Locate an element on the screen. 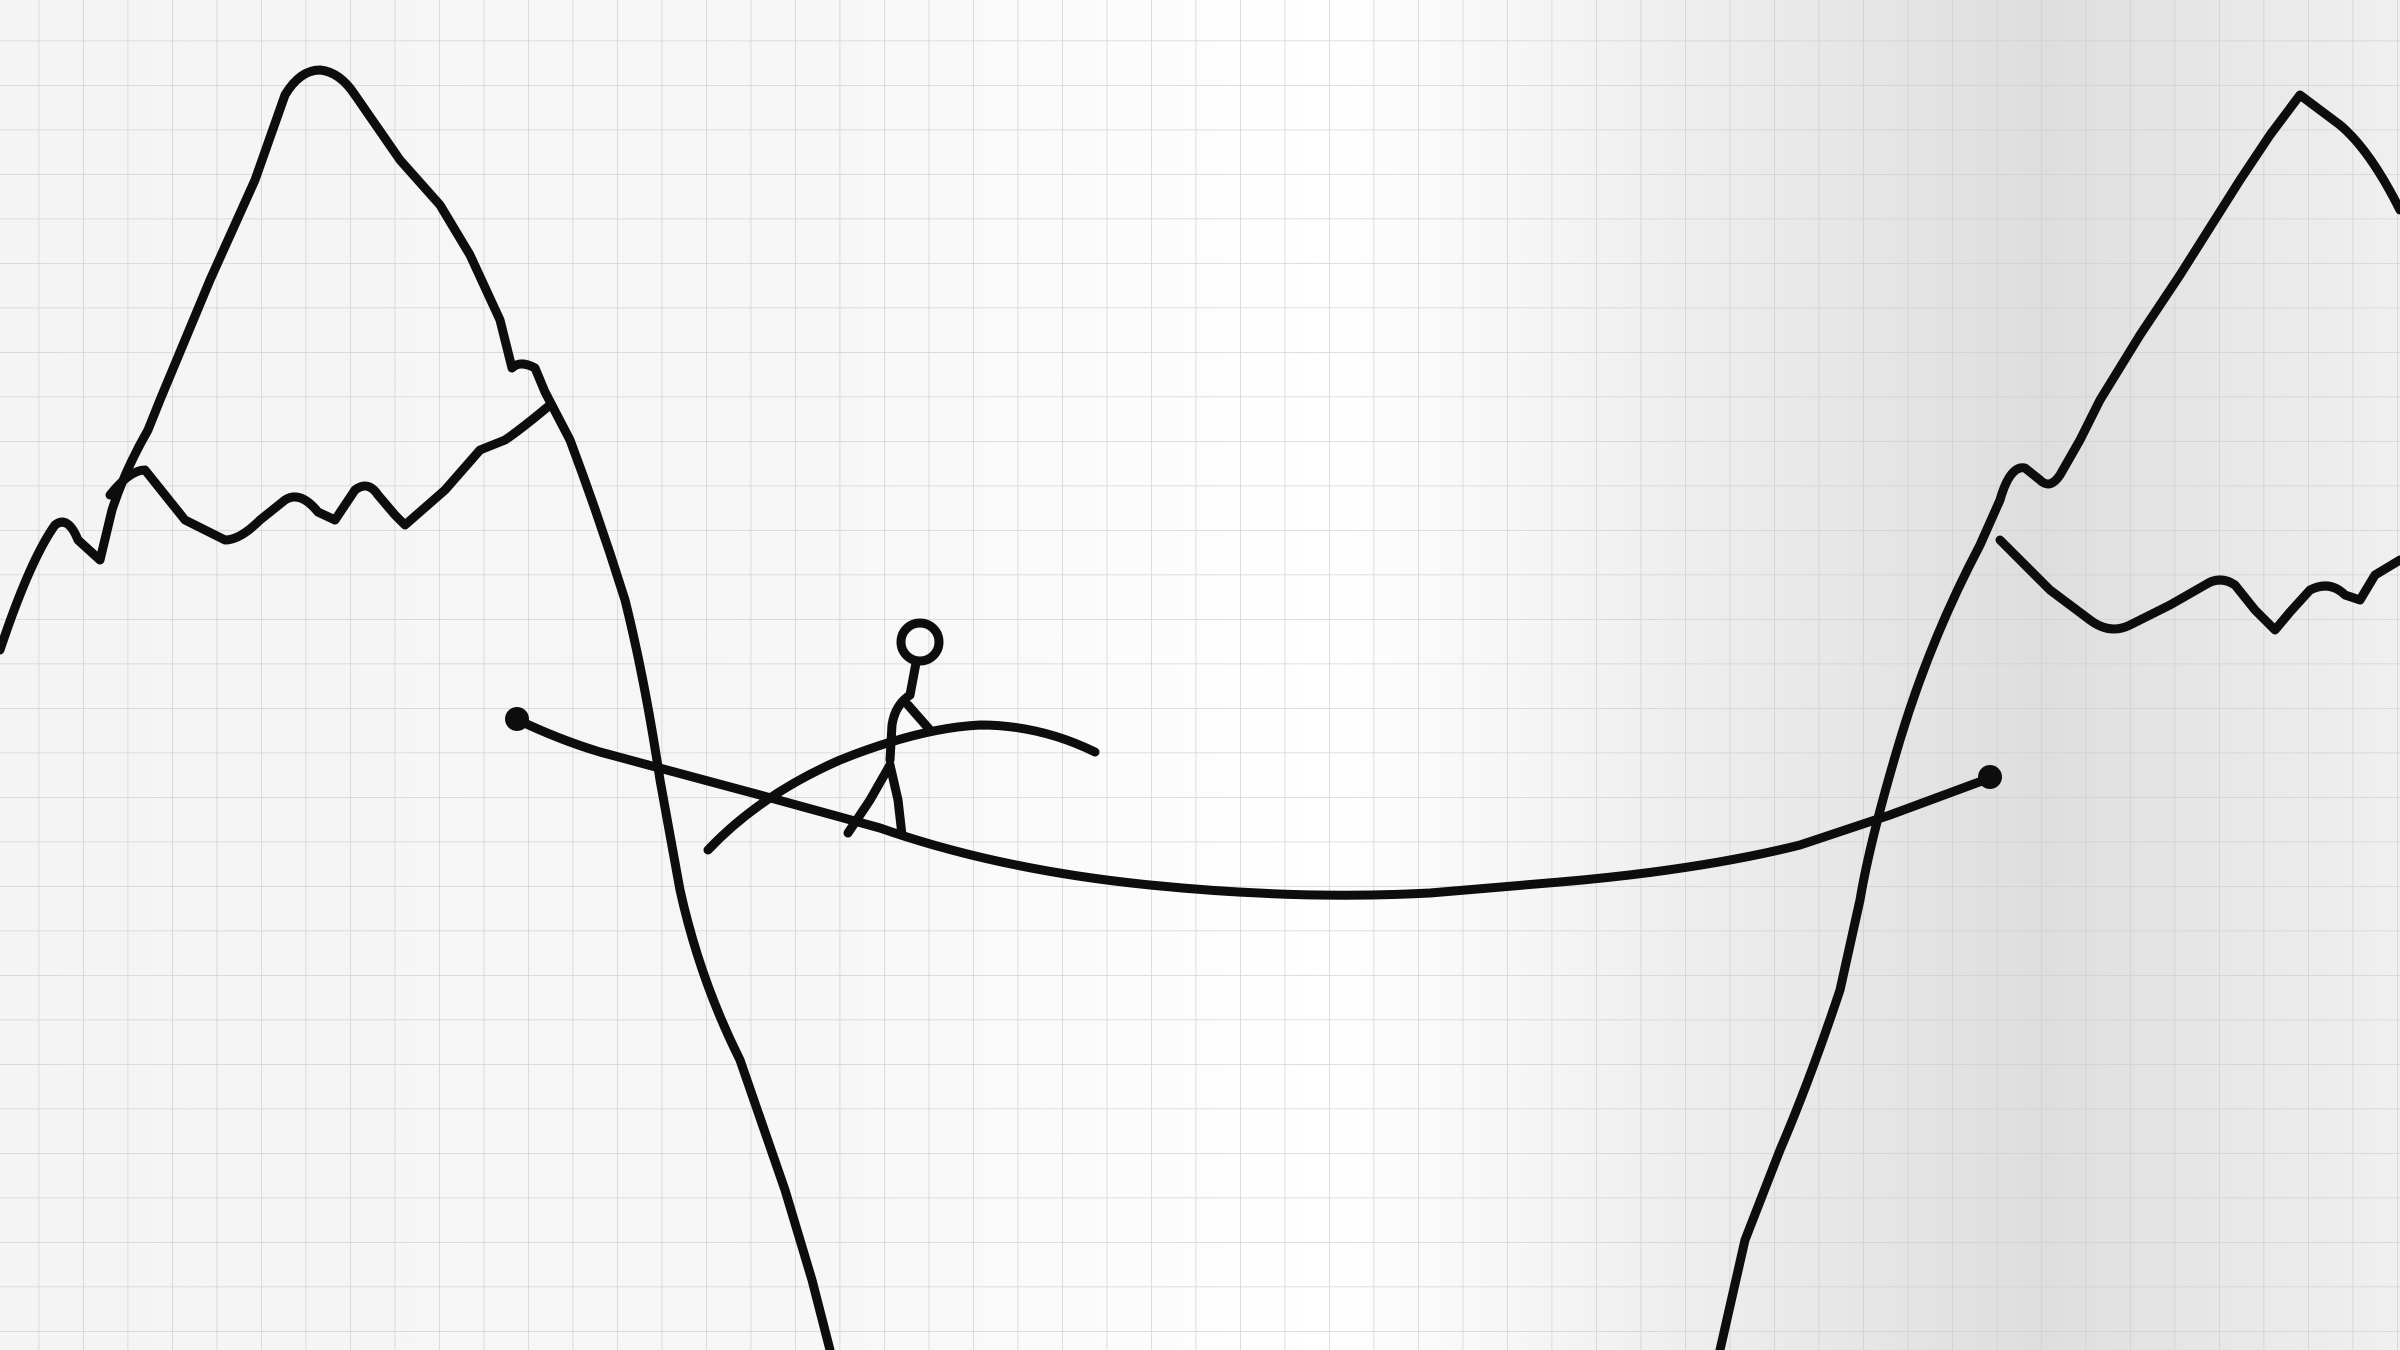 This screenshot has width=2400, height=1350. stick-figure-leg-left is located at coordinates (869, 799).